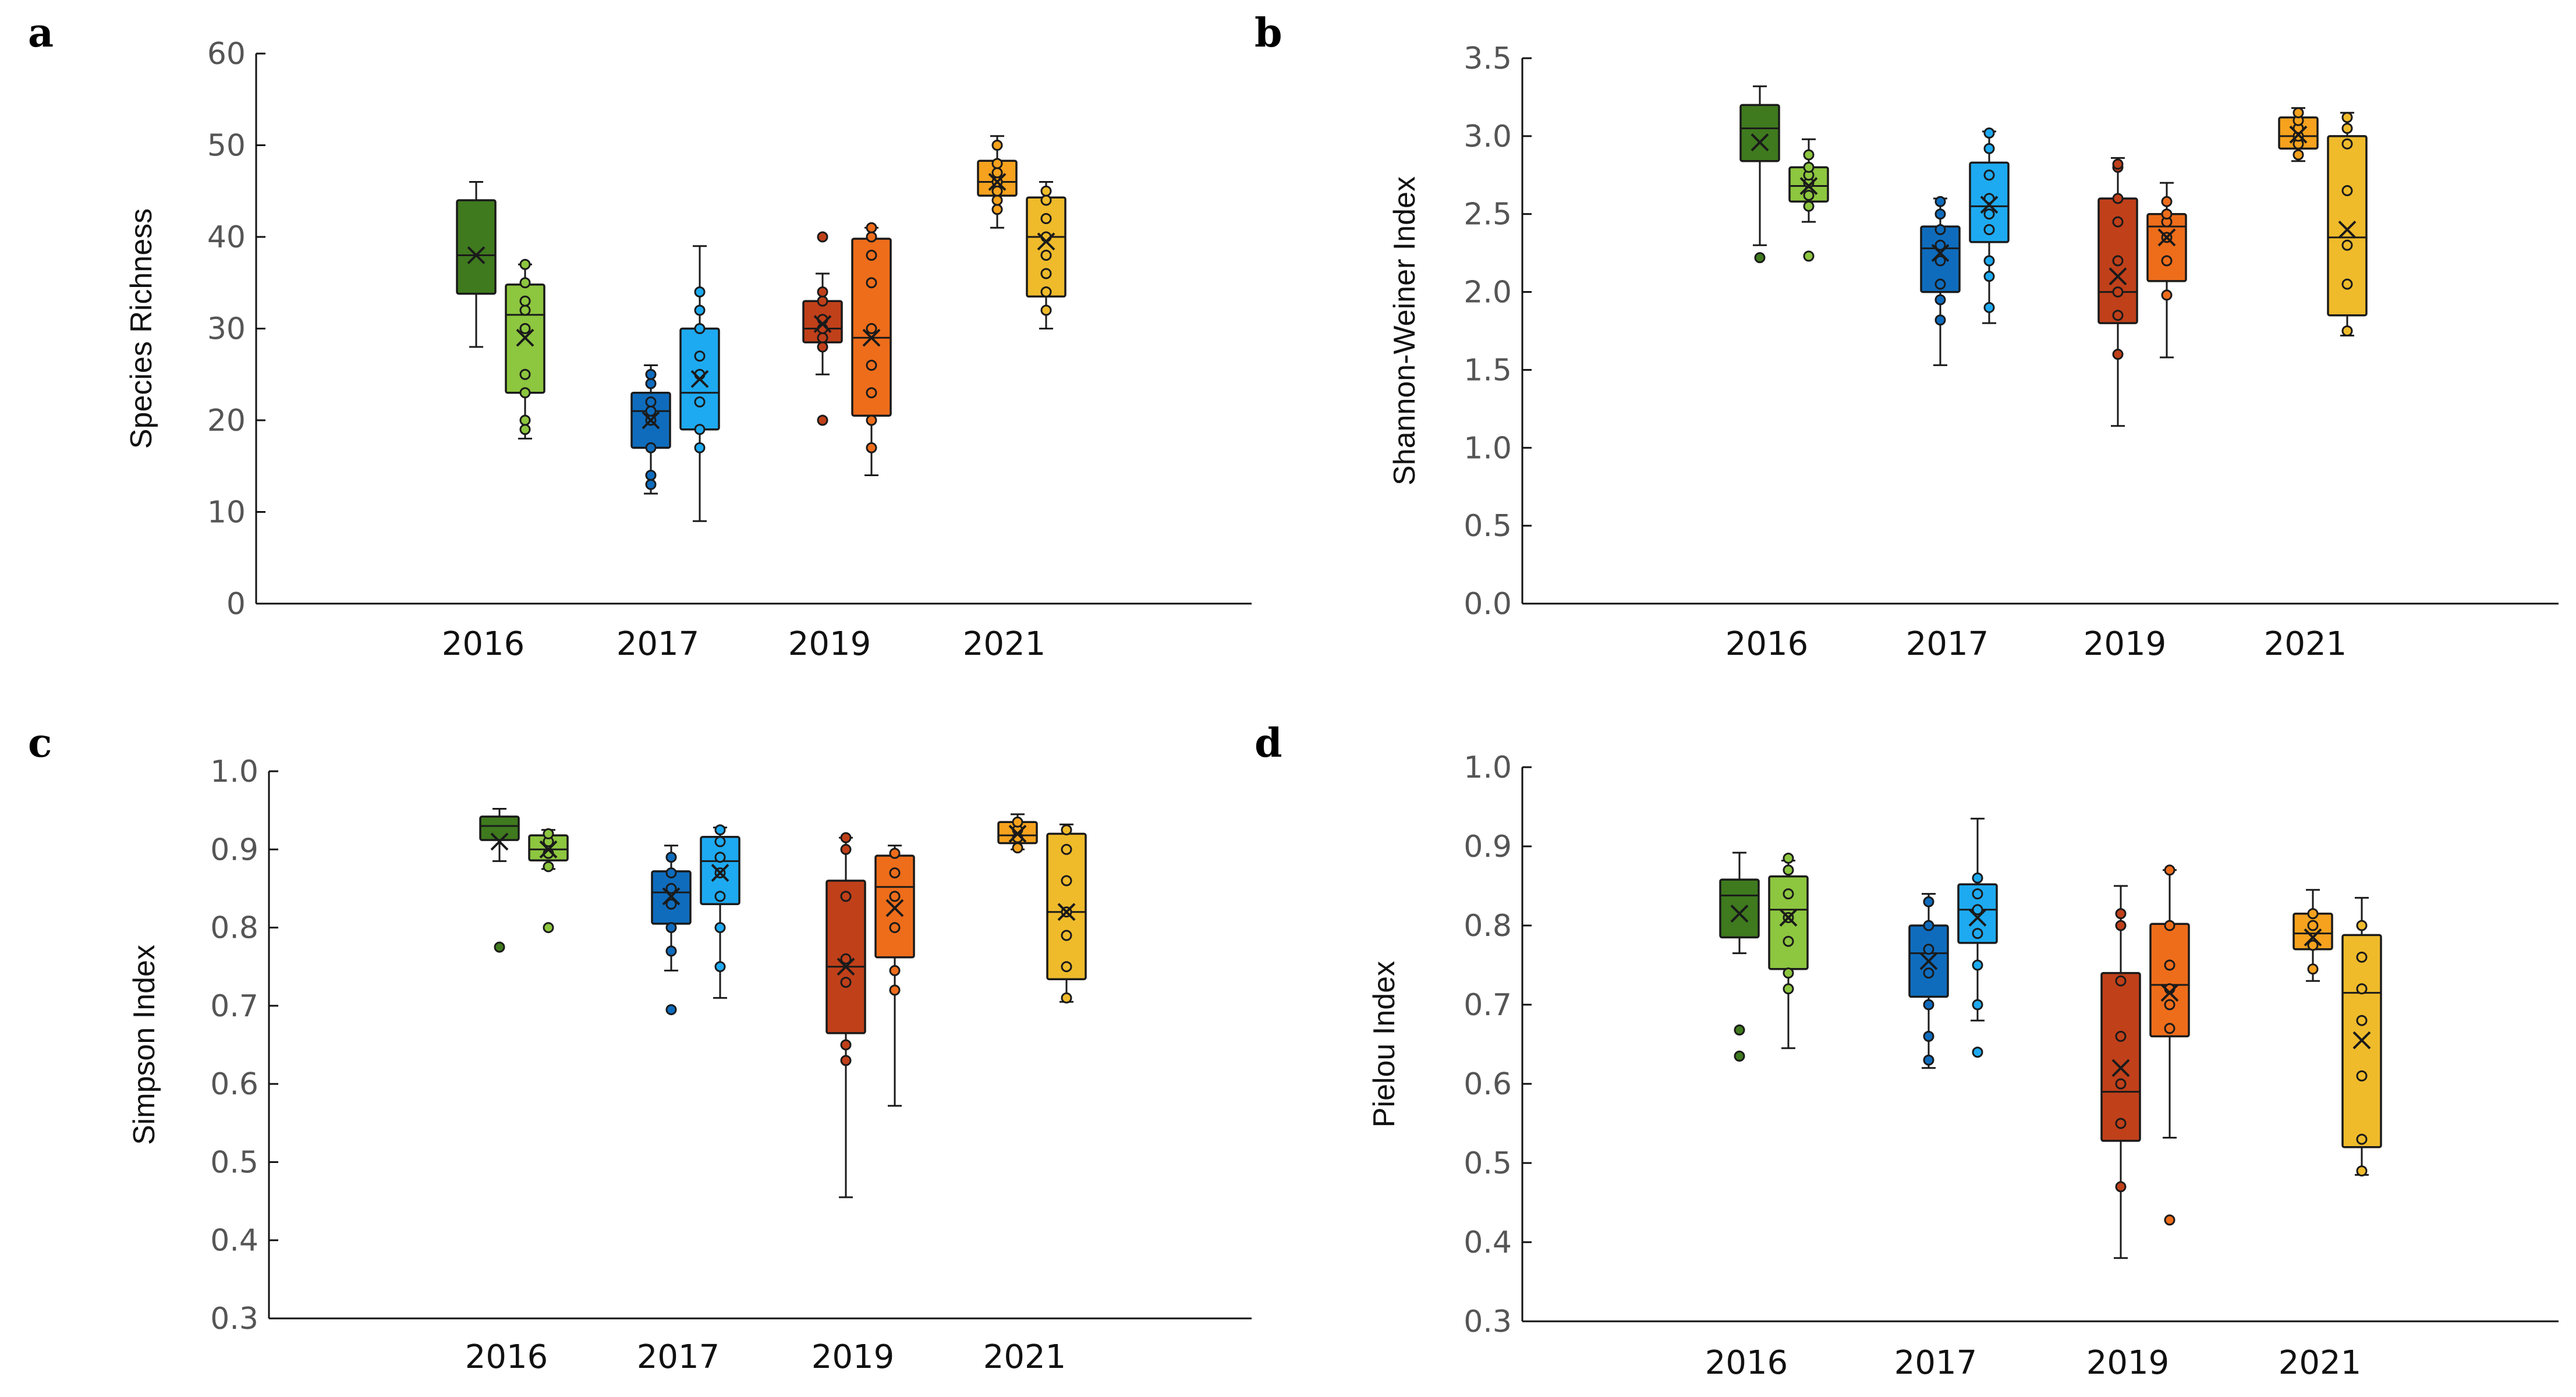  What do you see at coordinates (41, 33) in the screenshot?
I see `panel-letter: a` at bounding box center [41, 33].